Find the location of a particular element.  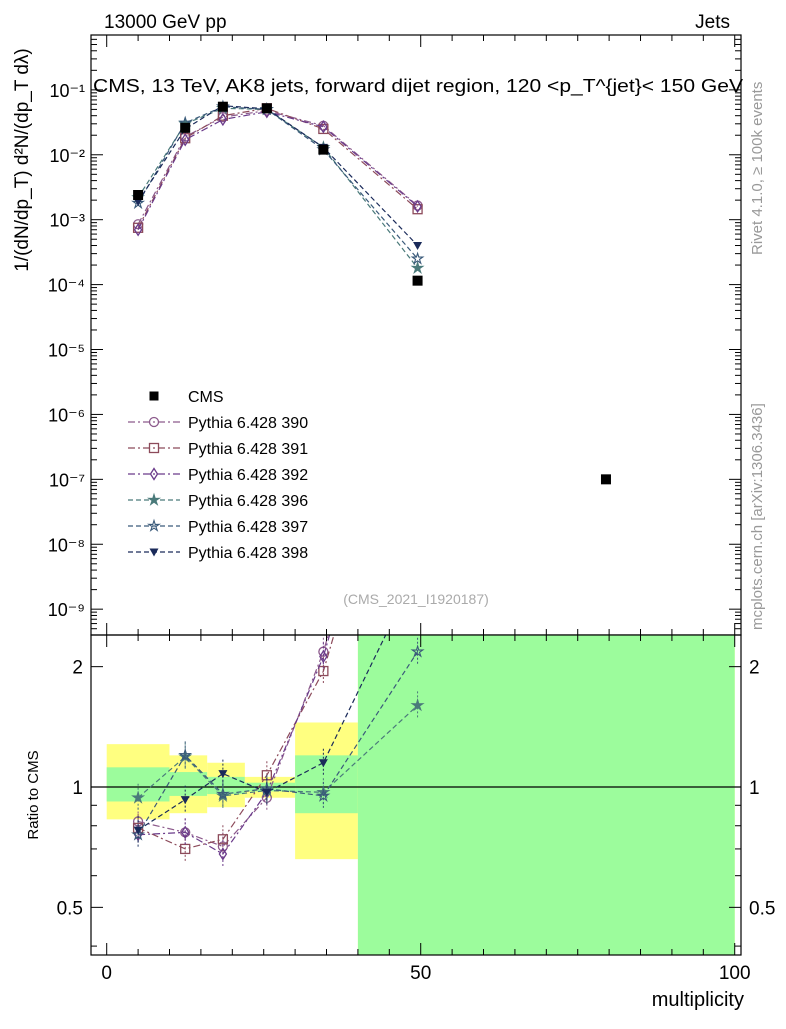

x-axis-label: multiplicity is located at coordinates (698, 1000).